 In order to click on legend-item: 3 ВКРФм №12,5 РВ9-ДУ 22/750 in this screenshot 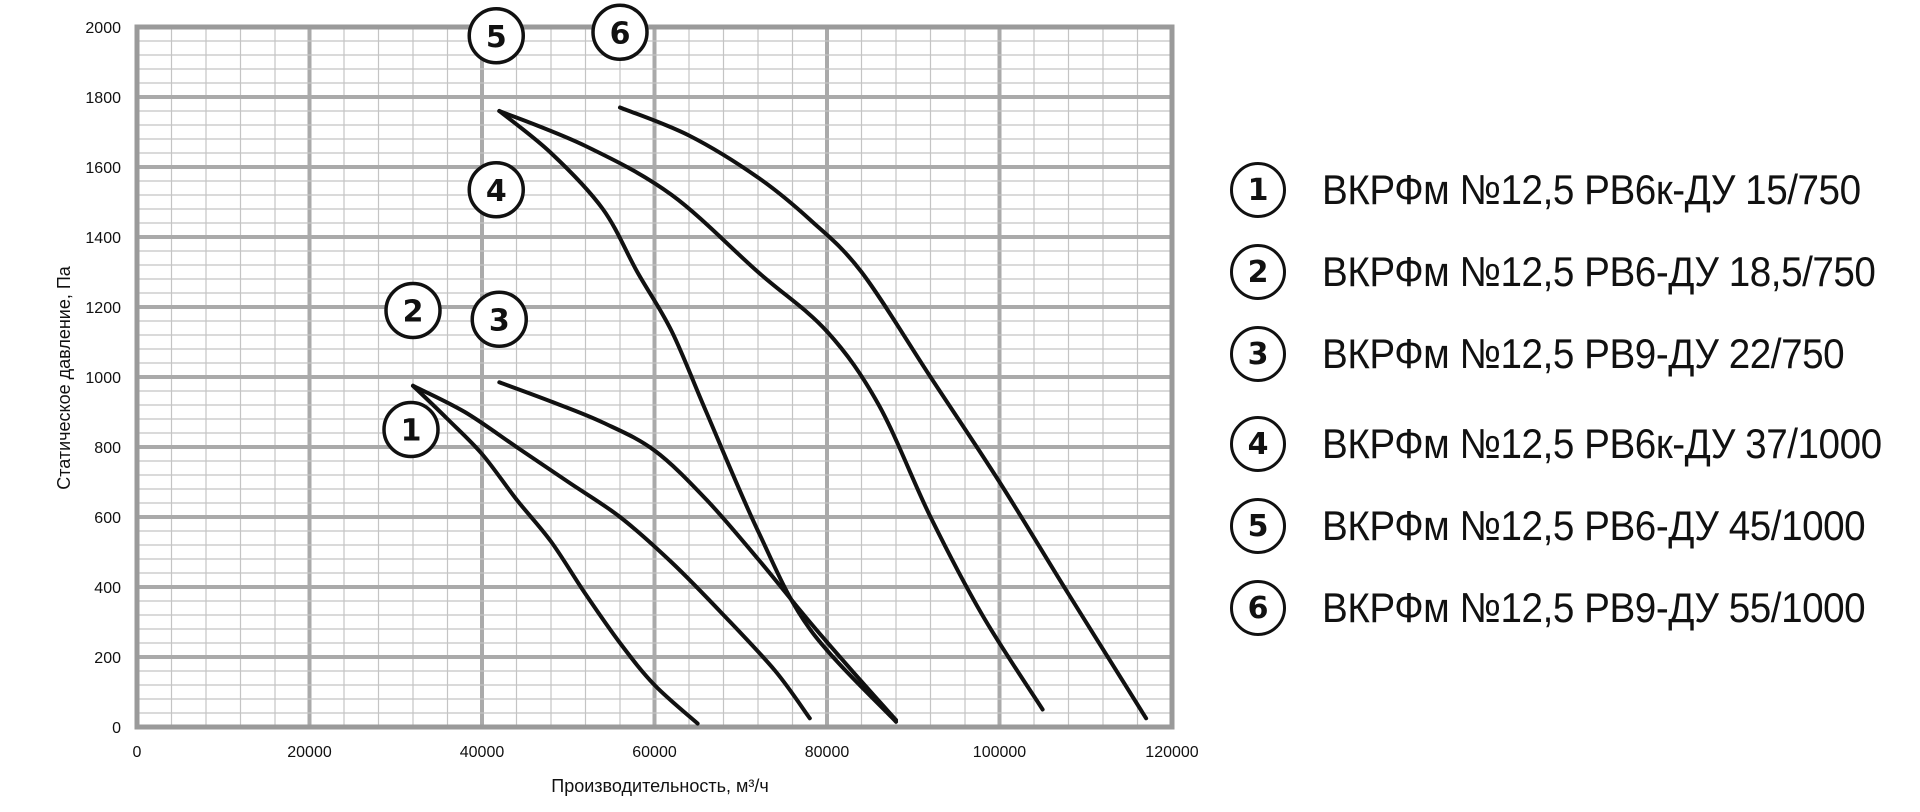, I will do `click(1560, 354)`.